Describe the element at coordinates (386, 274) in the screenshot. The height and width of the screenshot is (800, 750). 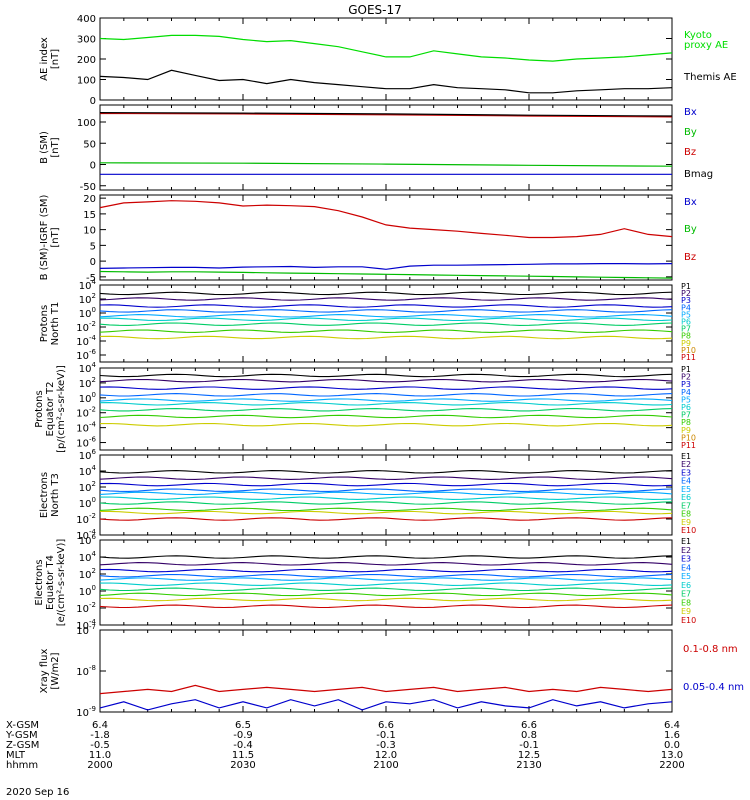
I see `series-line-by` at that location.